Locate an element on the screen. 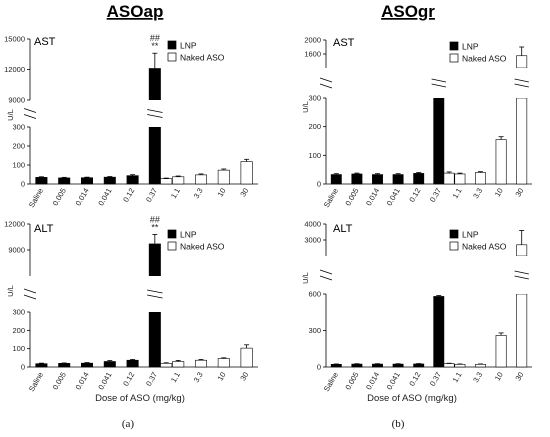  subfigure-label-a: (a) is located at coordinates (128, 424).